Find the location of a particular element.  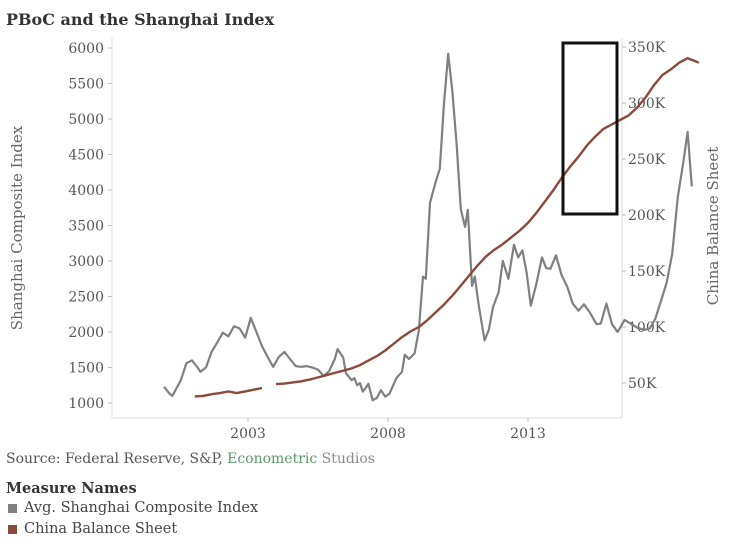

chart-title: PBoC and the Shanghai Index is located at coordinates (140, 19).